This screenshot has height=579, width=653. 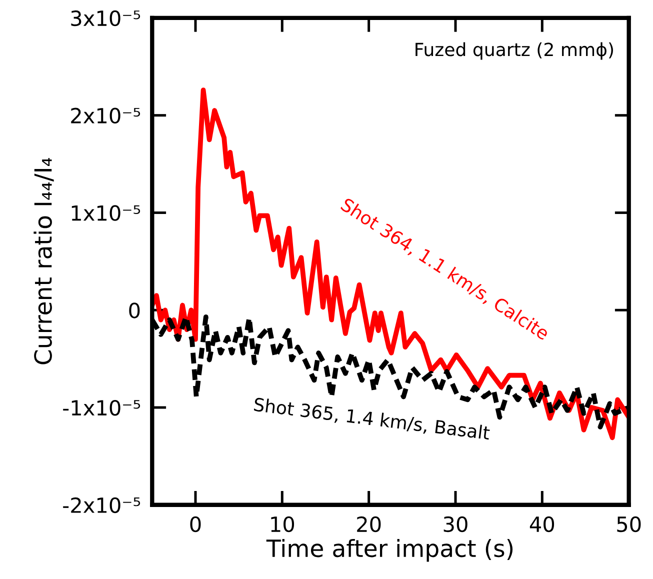 What do you see at coordinates (44, 261) in the screenshot?
I see `y-axis-title: Current ratio I₄₄/I₄` at bounding box center [44, 261].